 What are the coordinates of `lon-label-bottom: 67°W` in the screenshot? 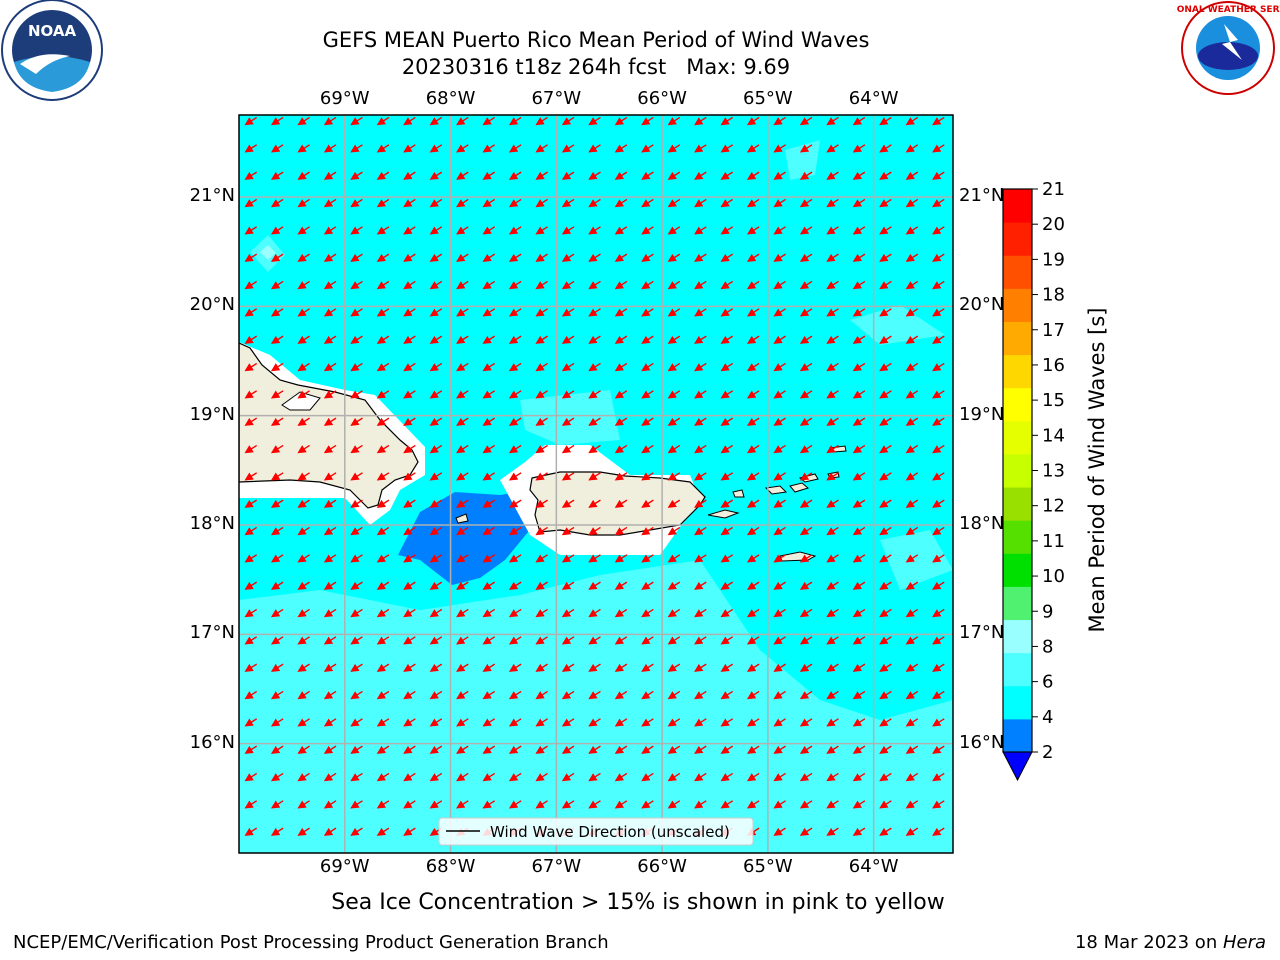 It's located at (556, 866).